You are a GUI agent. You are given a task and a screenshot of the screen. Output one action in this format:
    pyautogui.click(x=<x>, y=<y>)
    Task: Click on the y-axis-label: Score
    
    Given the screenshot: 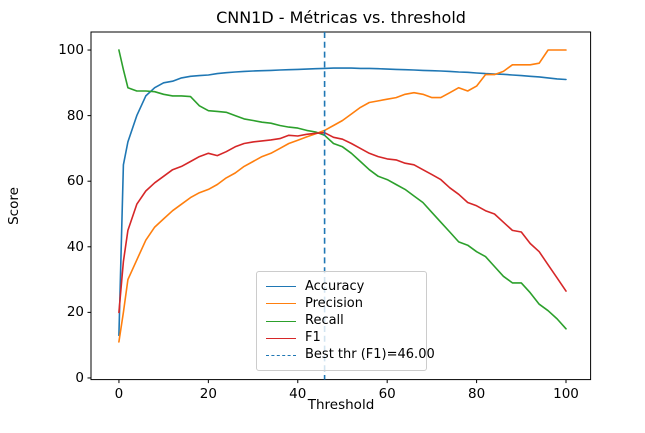 What is the action you would take?
    pyautogui.click(x=14, y=206)
    